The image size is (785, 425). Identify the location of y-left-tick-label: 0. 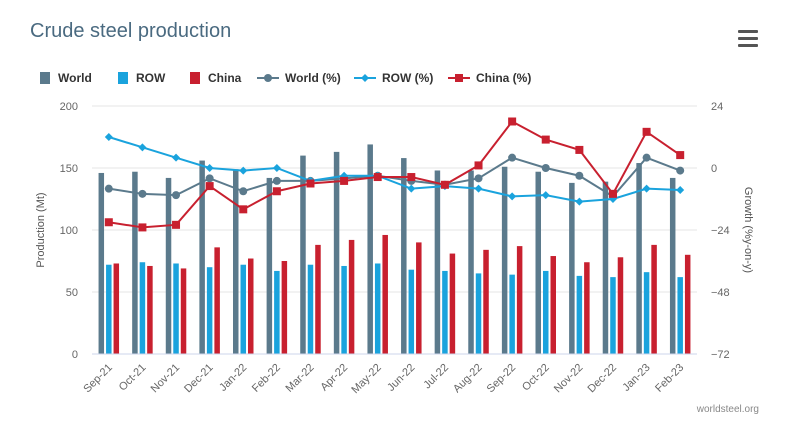
(75, 355).